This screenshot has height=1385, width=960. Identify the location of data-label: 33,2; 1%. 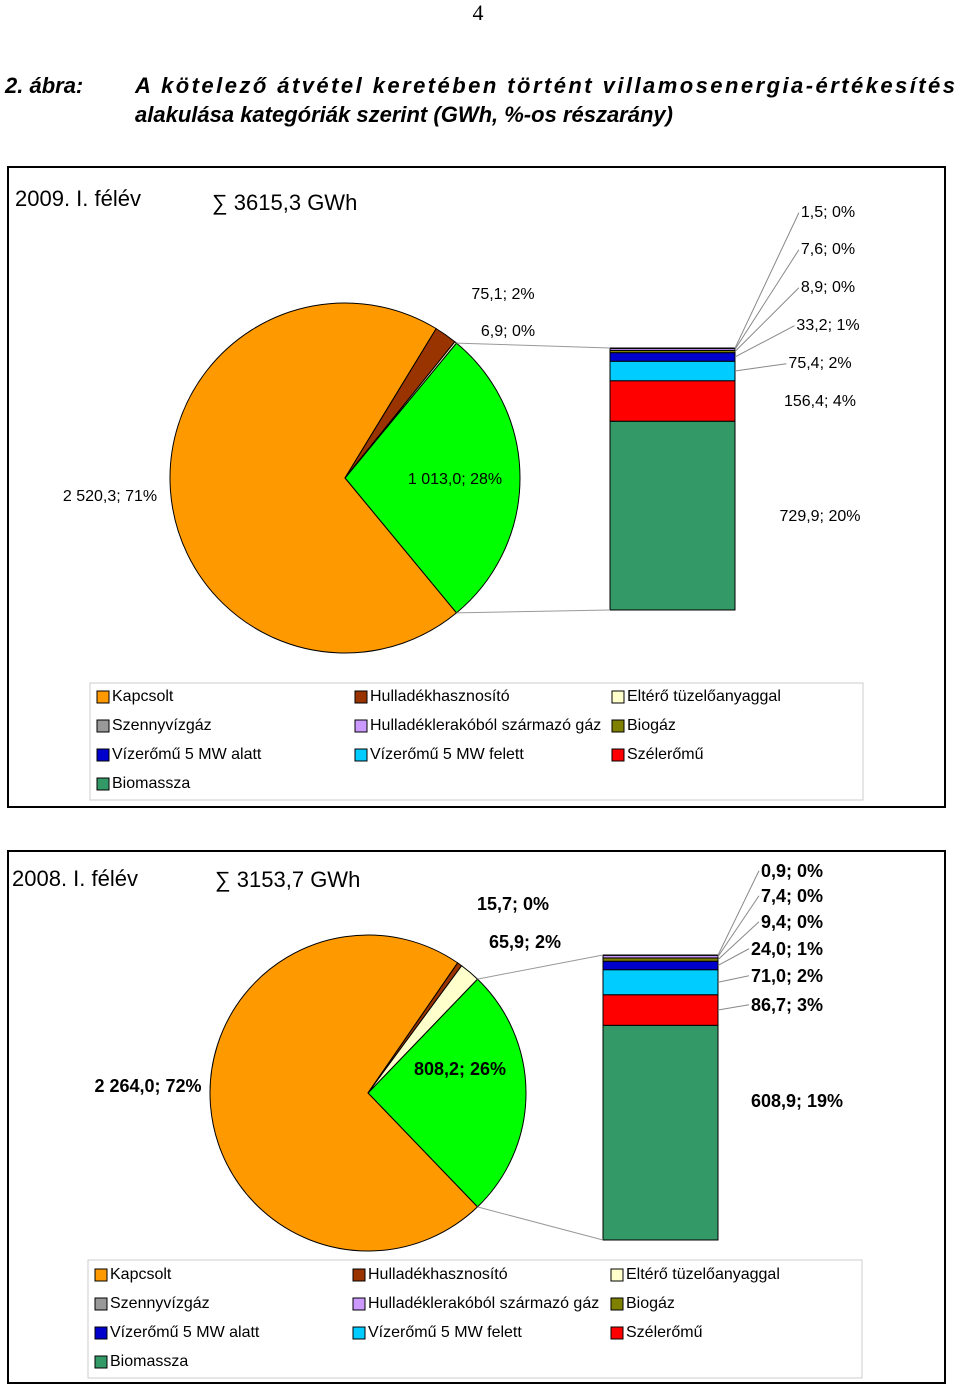
(827, 325).